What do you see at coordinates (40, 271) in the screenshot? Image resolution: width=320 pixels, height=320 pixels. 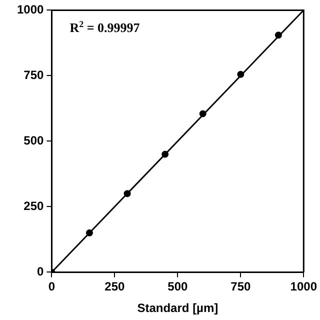 I see `y-tick-label: 0` at bounding box center [40, 271].